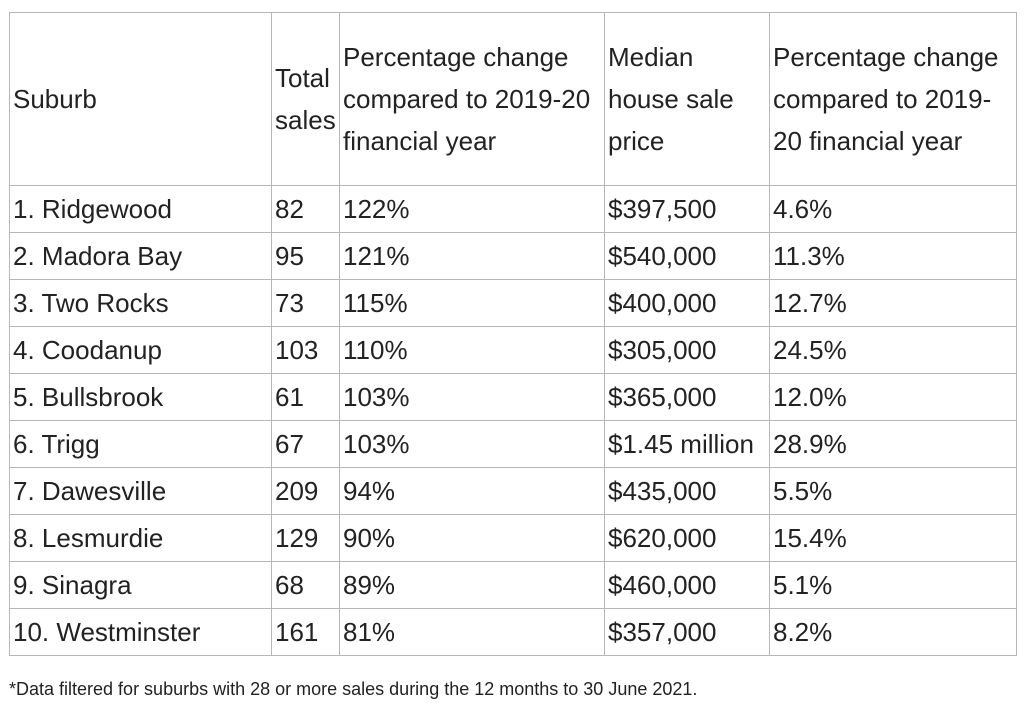 The height and width of the screenshot is (708, 1024). What do you see at coordinates (893, 397) in the screenshot?
I see `cell-pct-change-price: 12.0%` at bounding box center [893, 397].